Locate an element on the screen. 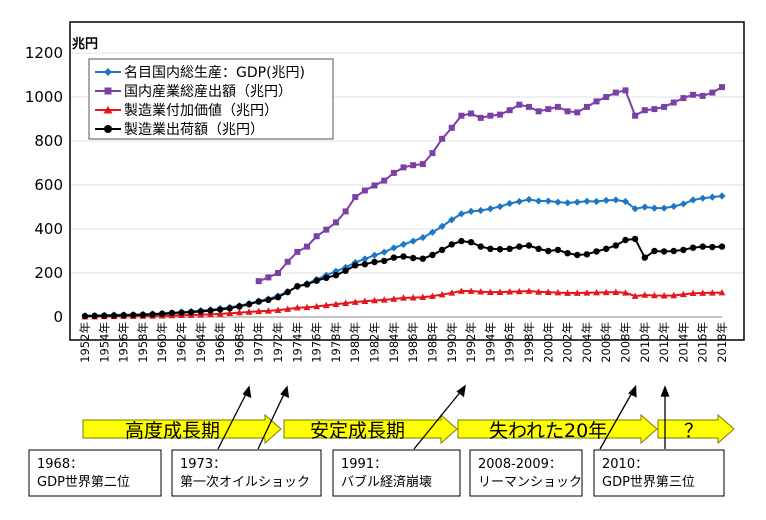  phase-high-growth: 高度成長期 is located at coordinates (182, 429).